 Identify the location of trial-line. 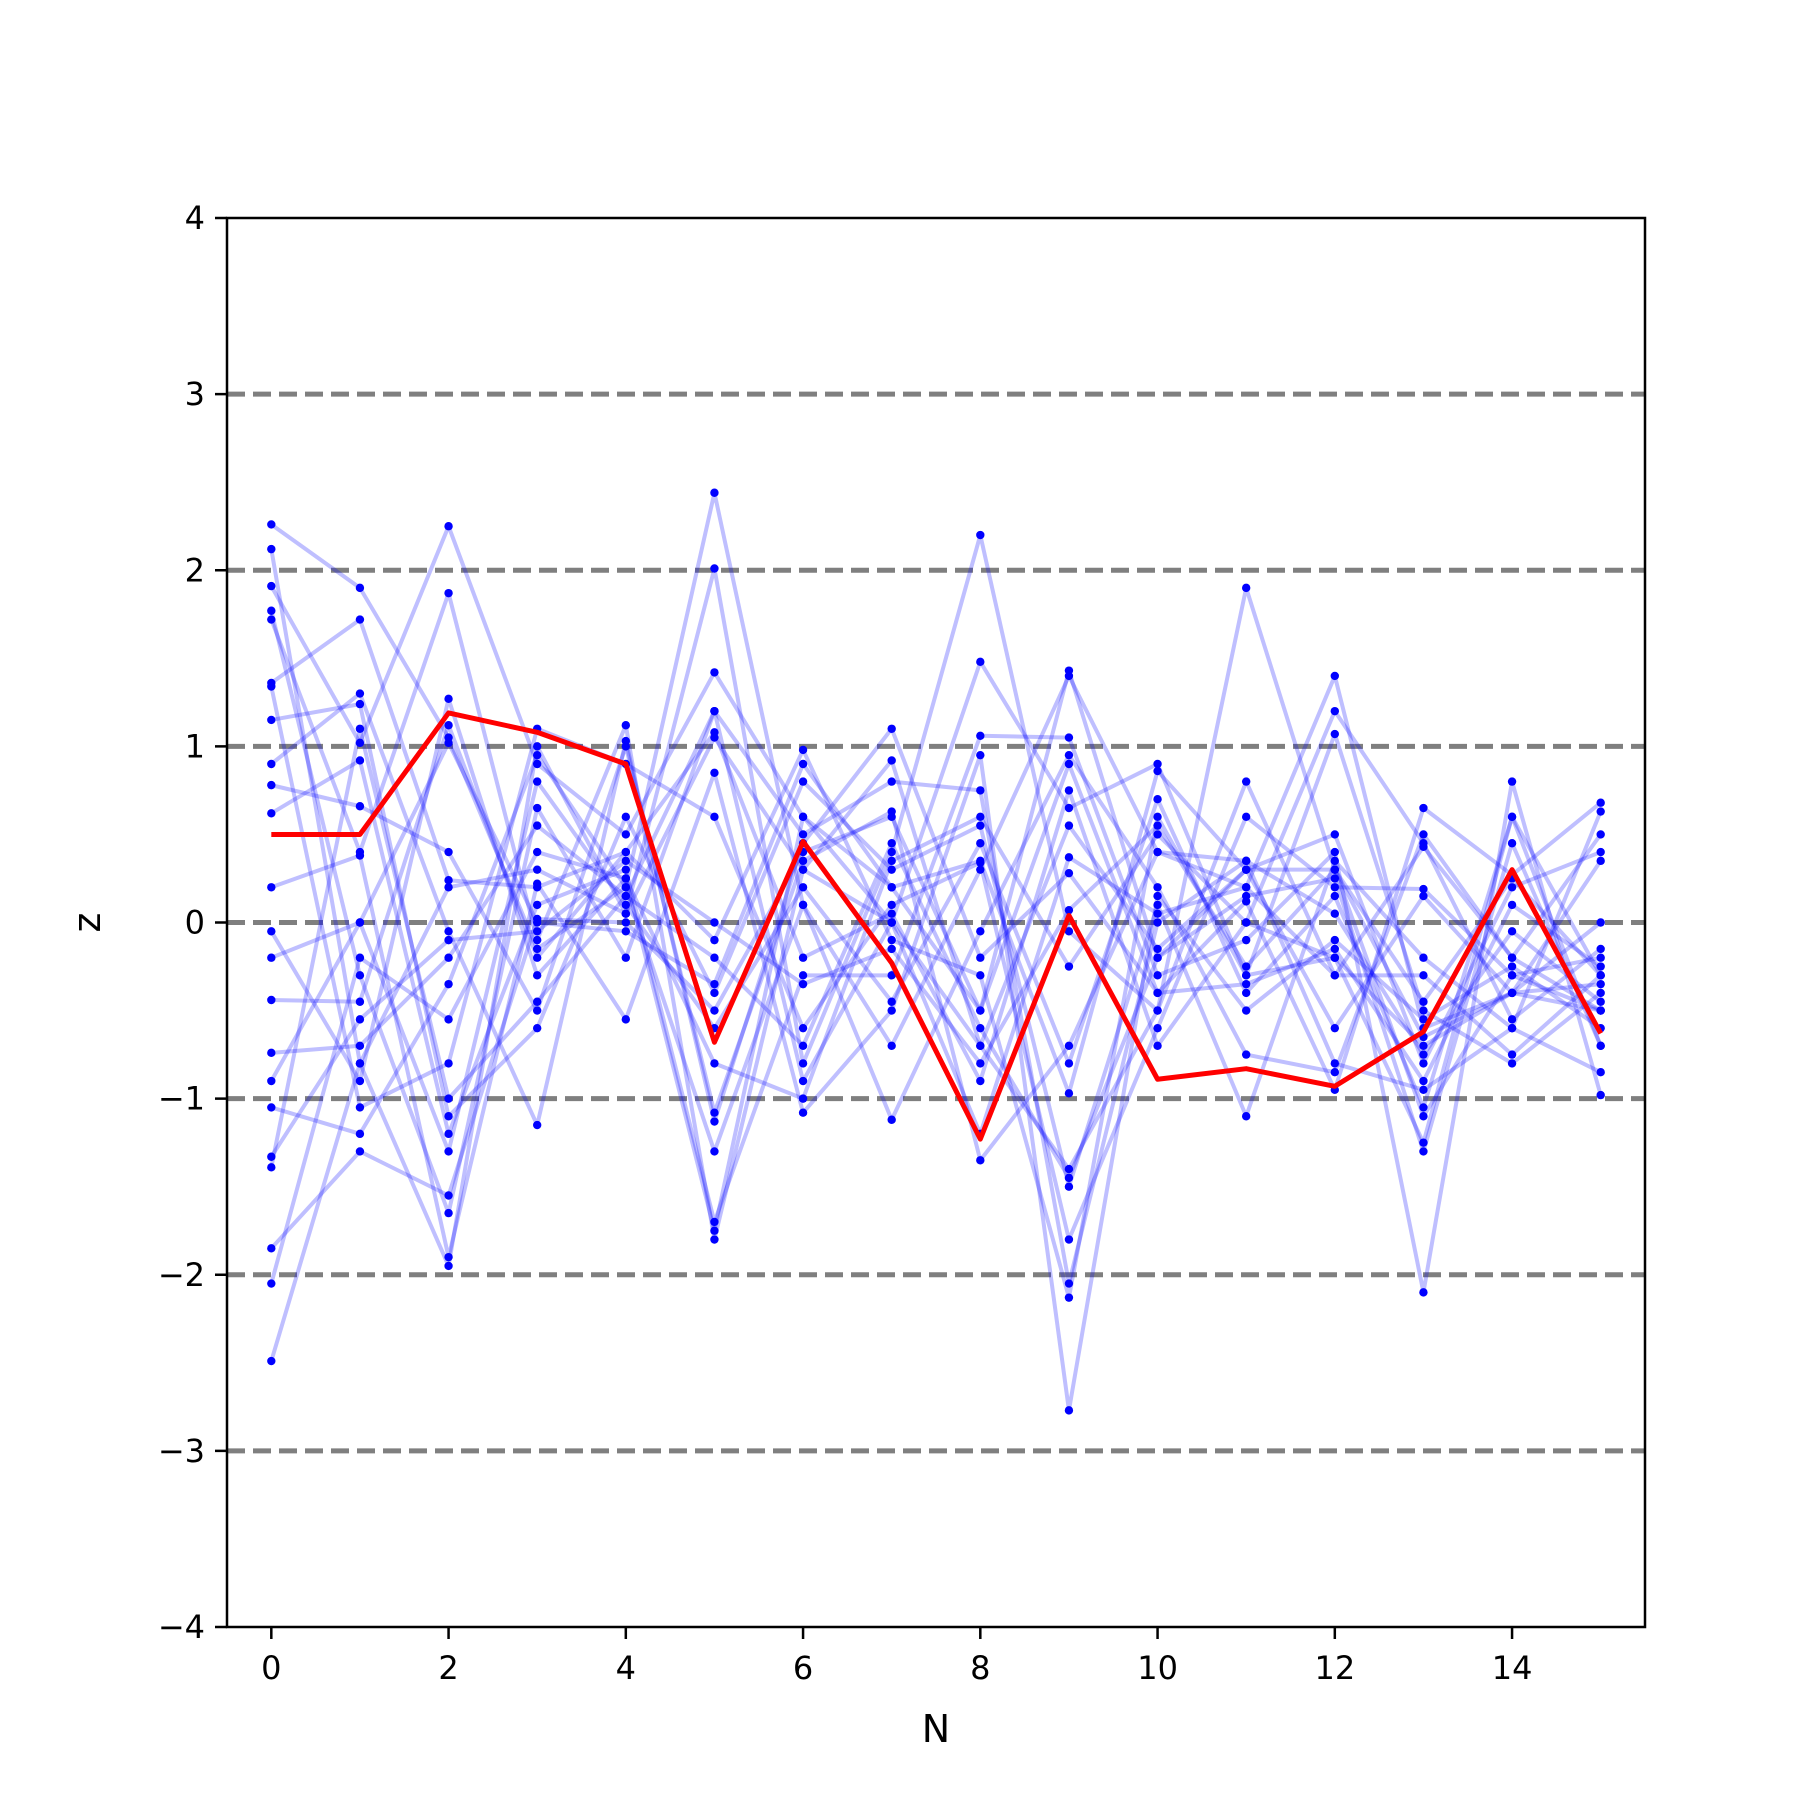
(936, 990).